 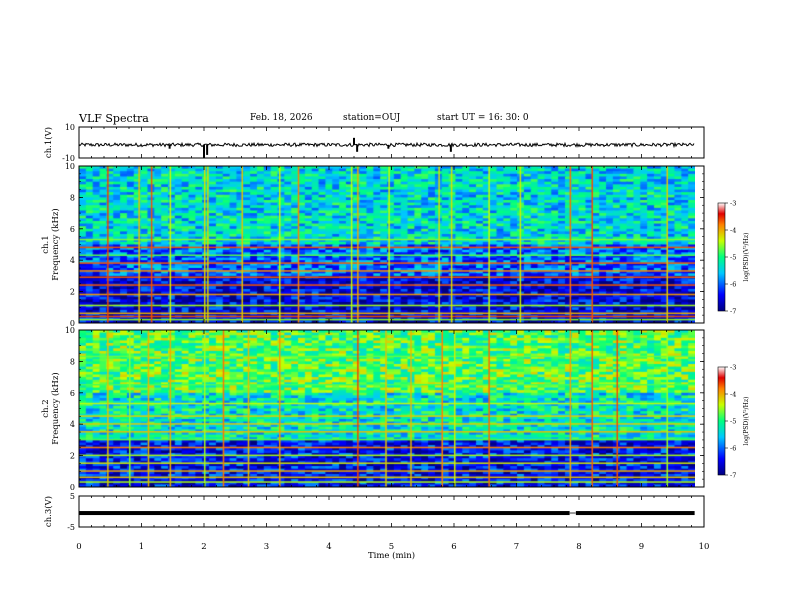 What do you see at coordinates (46, 244) in the screenshot?
I see `y-axis-label: ch.1` at bounding box center [46, 244].